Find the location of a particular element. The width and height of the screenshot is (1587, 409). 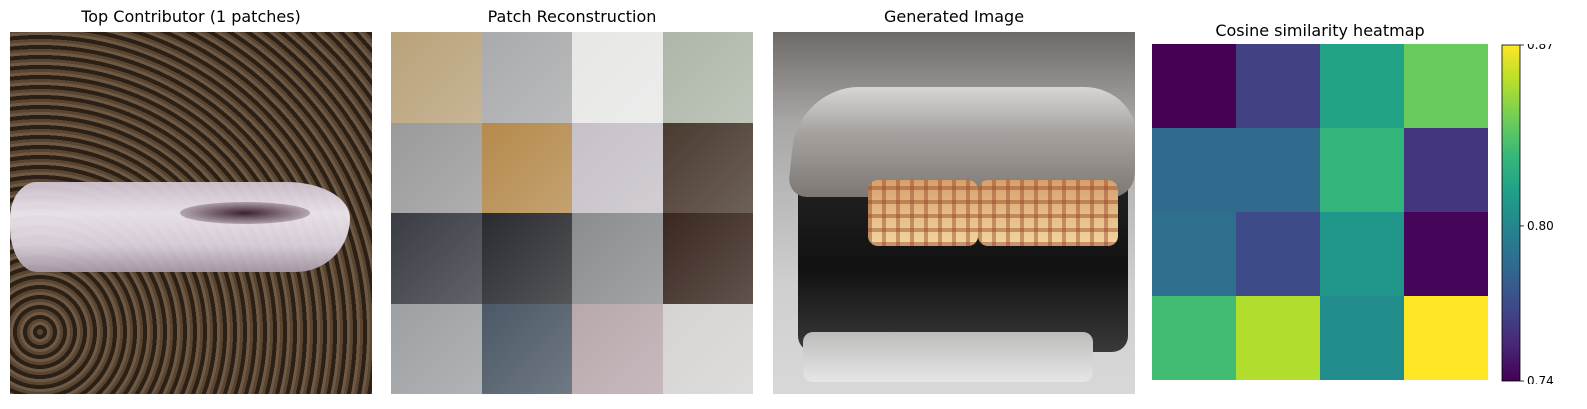

generated-image-title: Generated Image is located at coordinates (954, 16).